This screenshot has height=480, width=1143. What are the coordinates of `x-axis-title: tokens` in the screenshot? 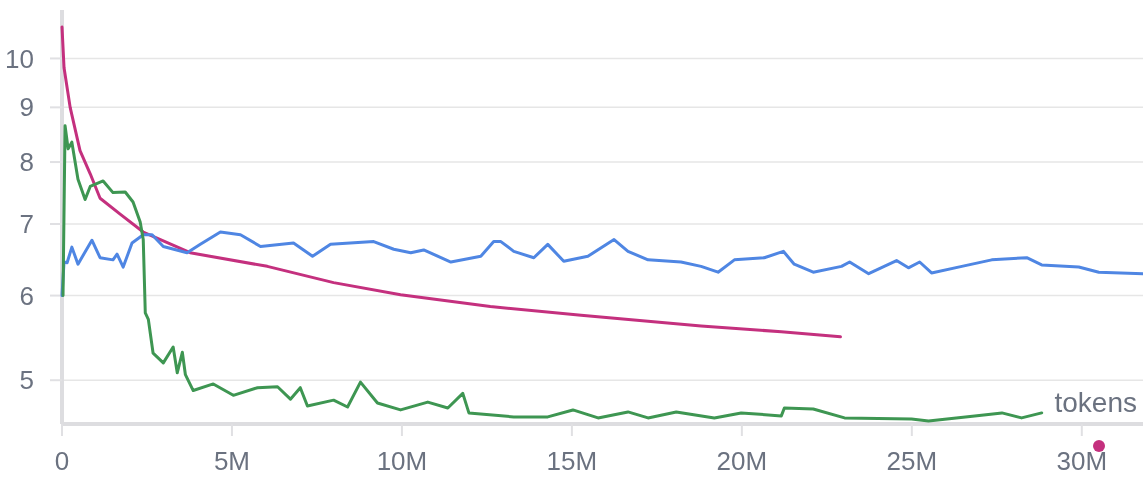 It's located at (1095, 402).